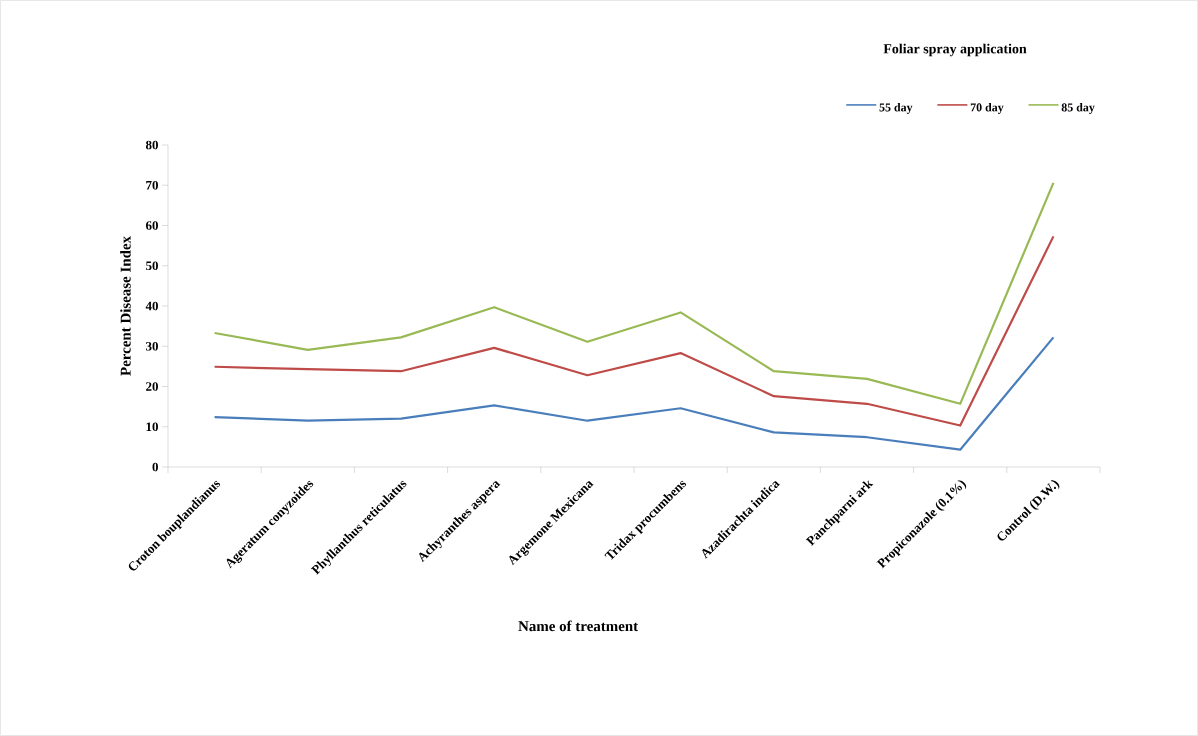 This screenshot has width=1198, height=736. Describe the element at coordinates (578, 626) in the screenshot. I see `x-axis-title: Name of treatment` at that location.